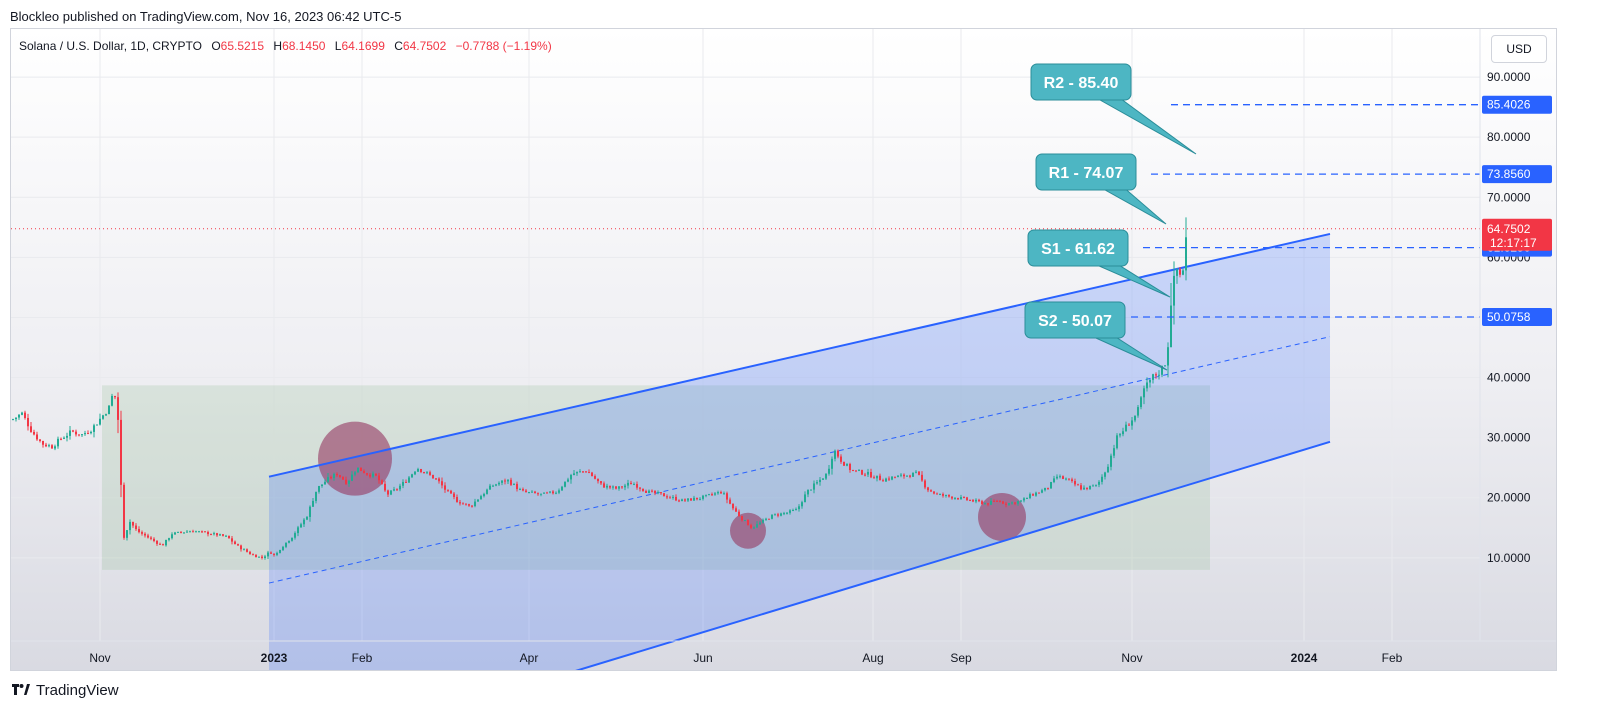  What do you see at coordinates (1519, 49) in the screenshot?
I see `currency-button: USD` at bounding box center [1519, 49].